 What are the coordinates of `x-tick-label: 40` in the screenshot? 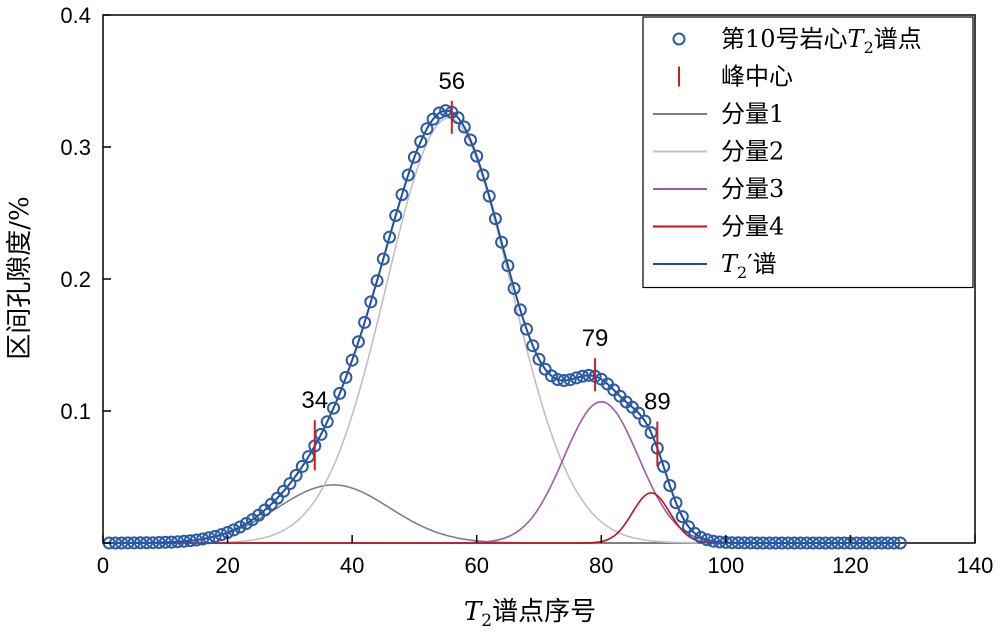 It's located at (352, 565).